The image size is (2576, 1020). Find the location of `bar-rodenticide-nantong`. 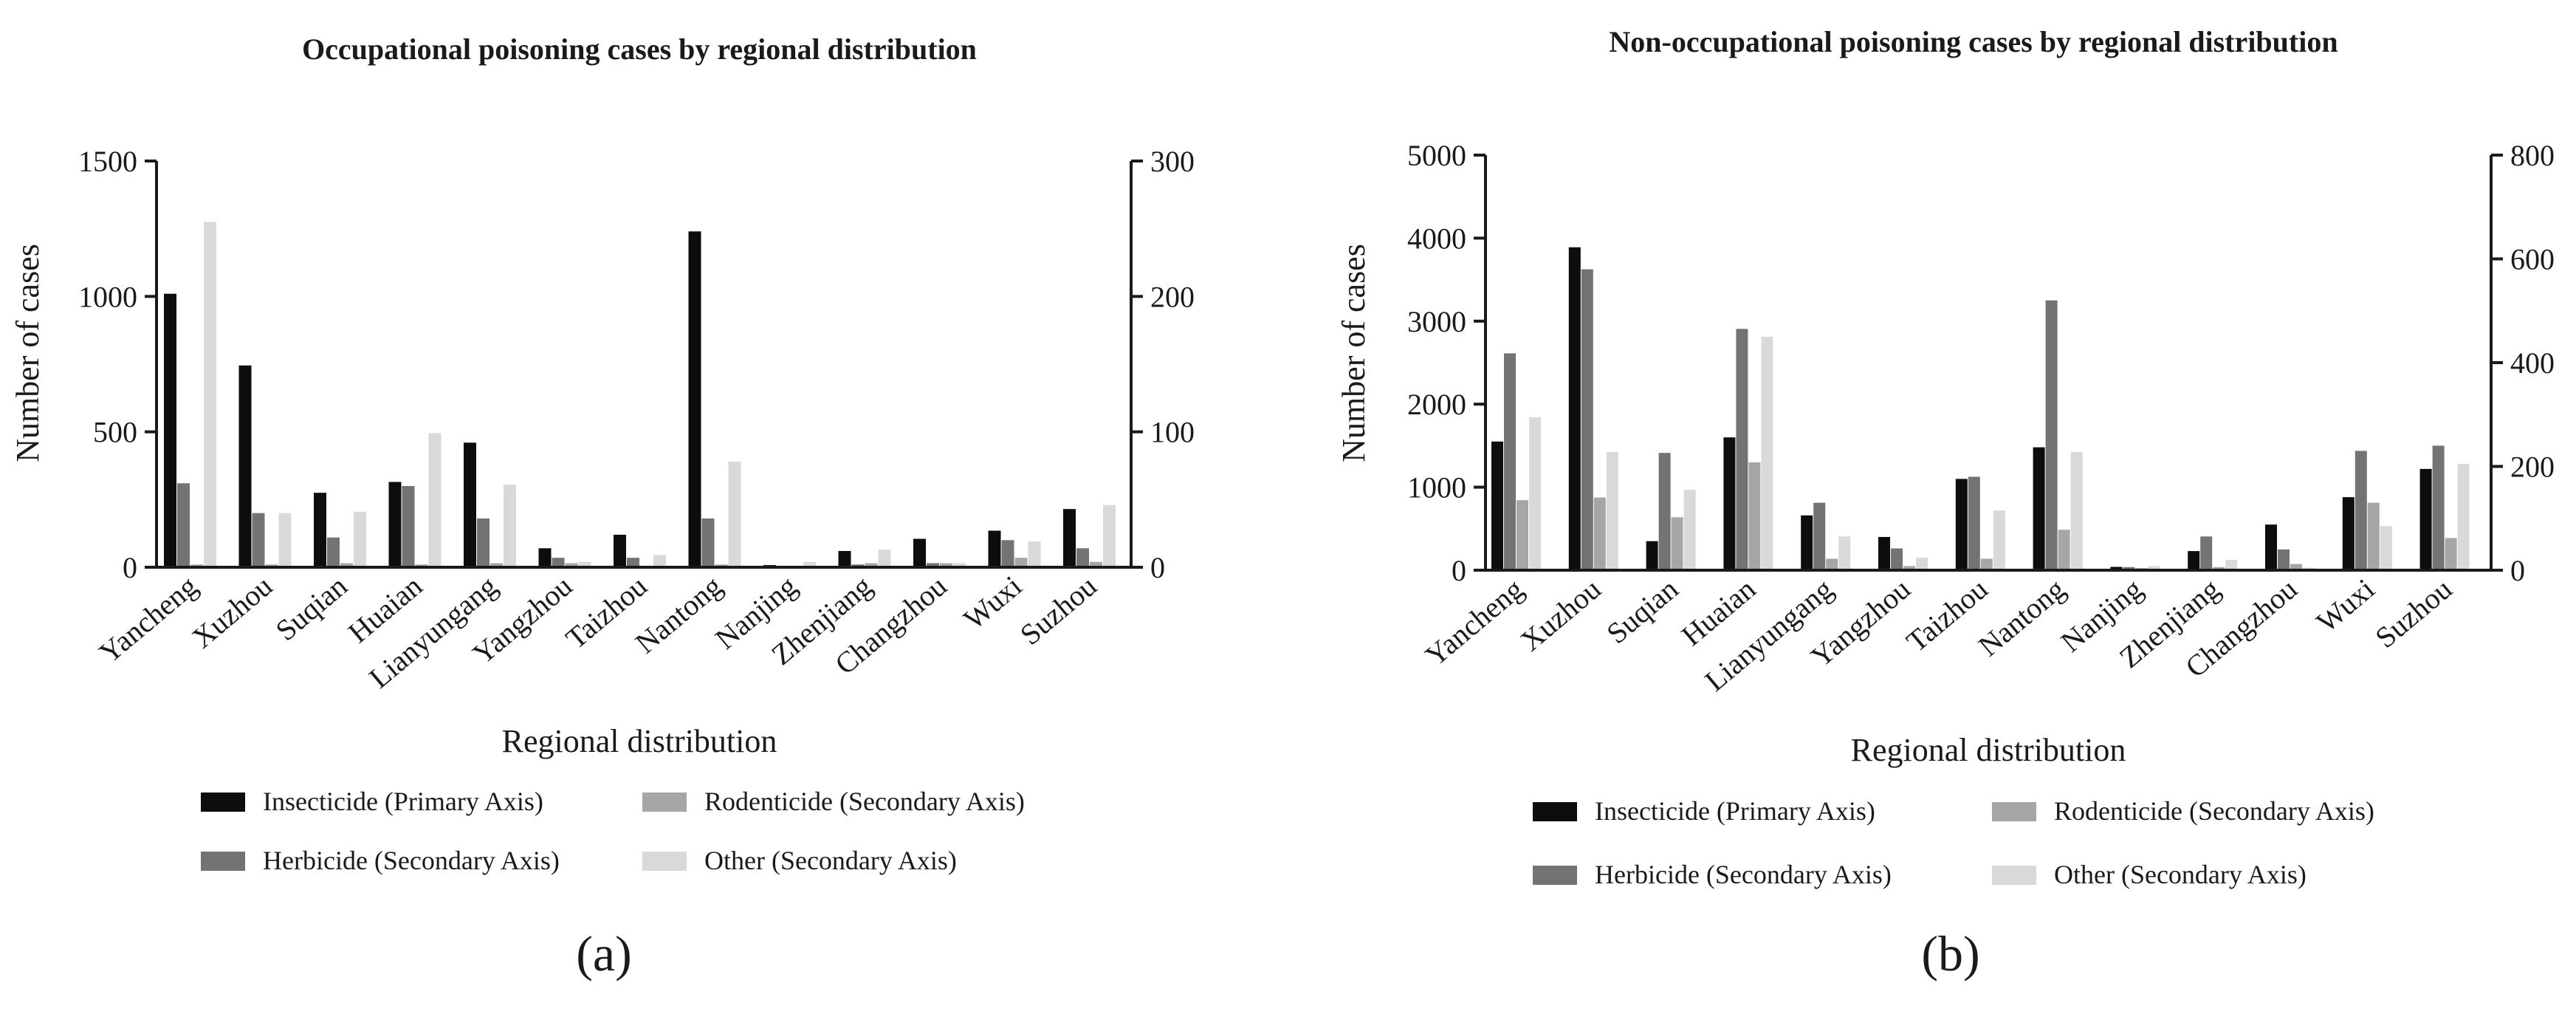

bar-rodenticide-nantong is located at coordinates (2064, 550).